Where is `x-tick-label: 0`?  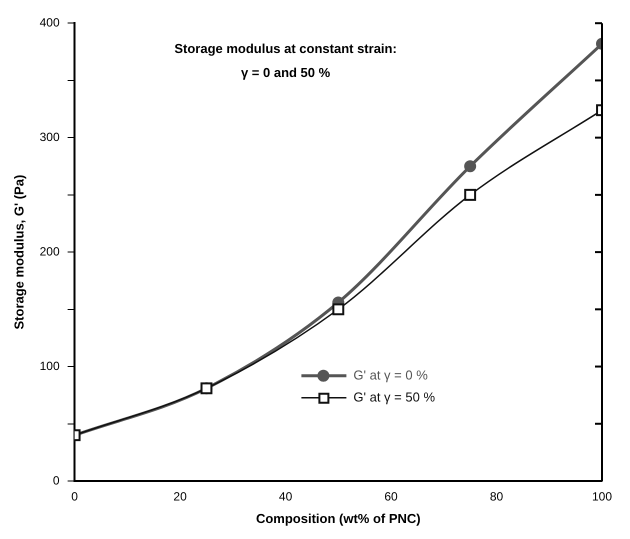 x-tick-label: 0 is located at coordinates (74, 497).